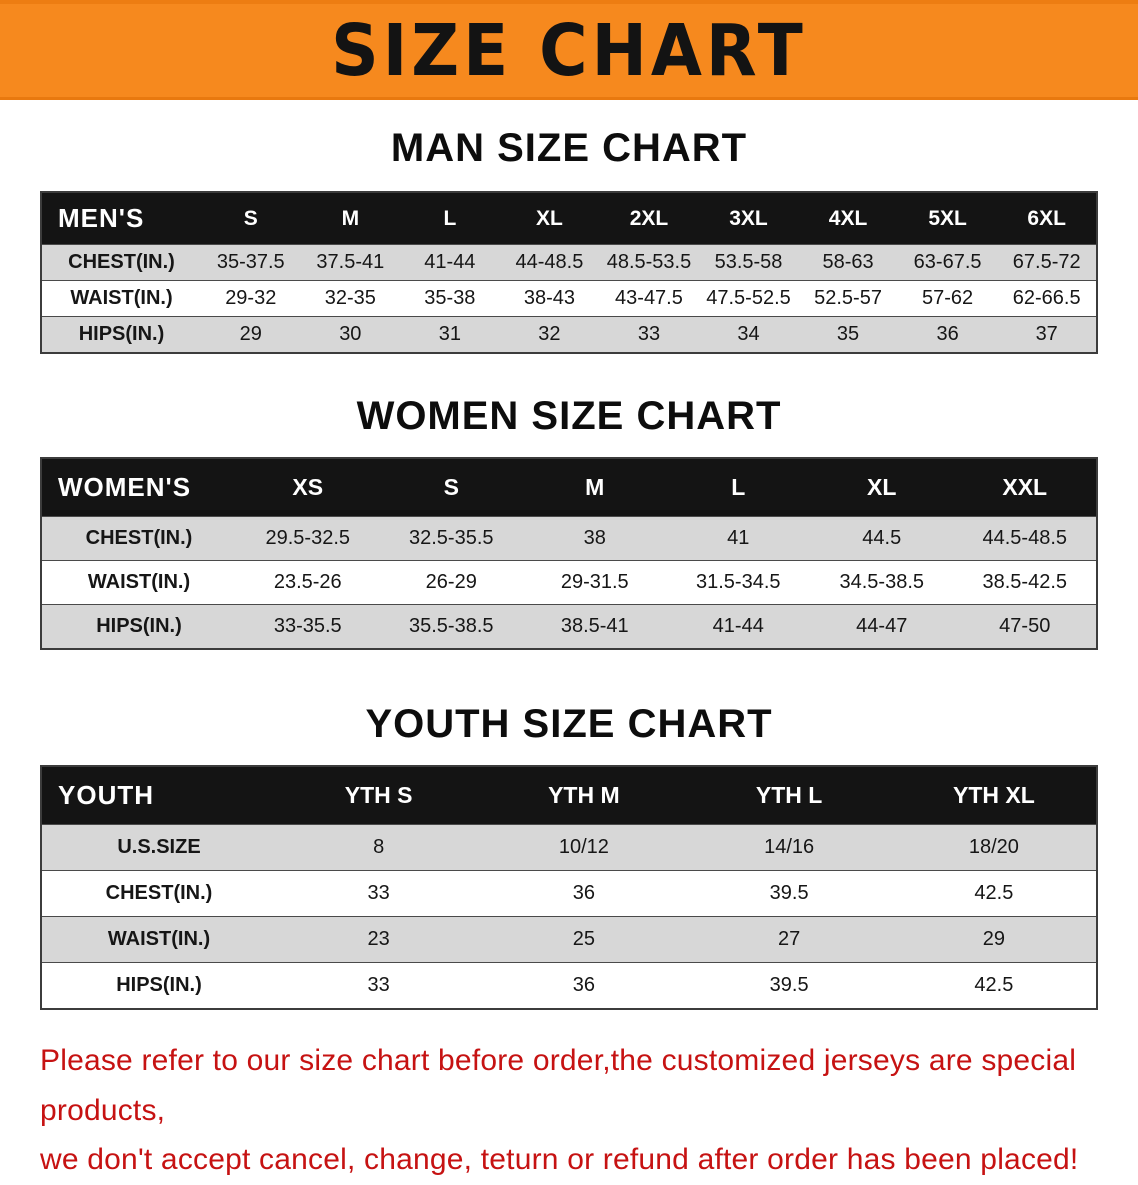  Describe the element at coordinates (584, 795) in the screenshot. I see `size-col-header: YTH M` at that location.